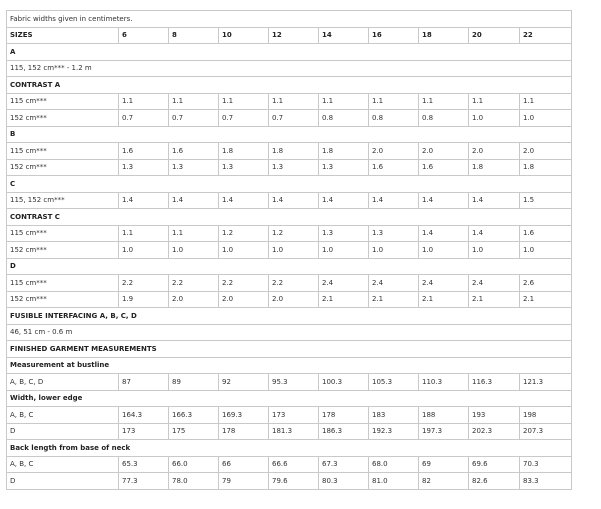 This screenshot has width=601, height=509. What do you see at coordinates (289, 332) in the screenshot?
I see `yardage-row: 46, 51 cm - 0.6 m` at bounding box center [289, 332].